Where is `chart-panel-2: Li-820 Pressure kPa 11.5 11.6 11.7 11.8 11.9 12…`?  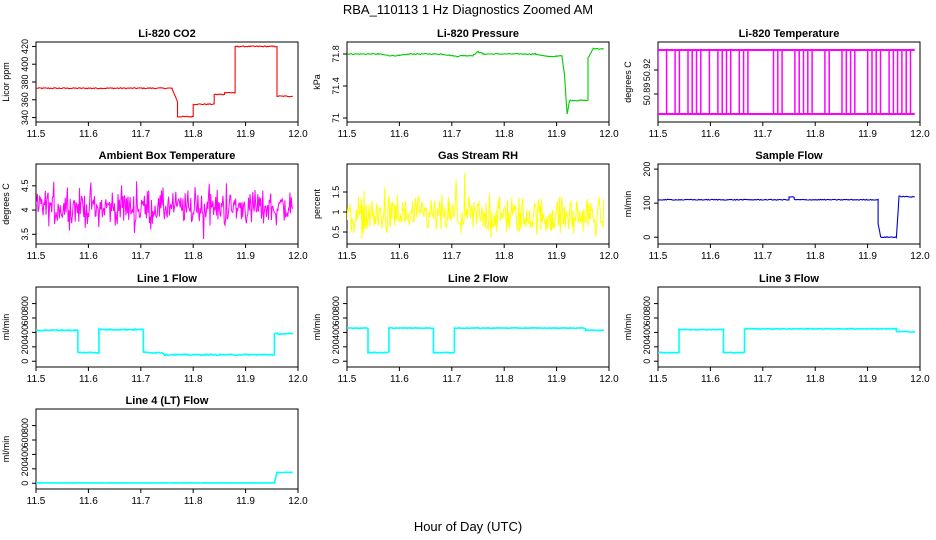 chart-panel-2: Li-820 Pressure kPa 11.5 11.6 11.7 11.8 11.9 12… is located at coordinates (465, 84).